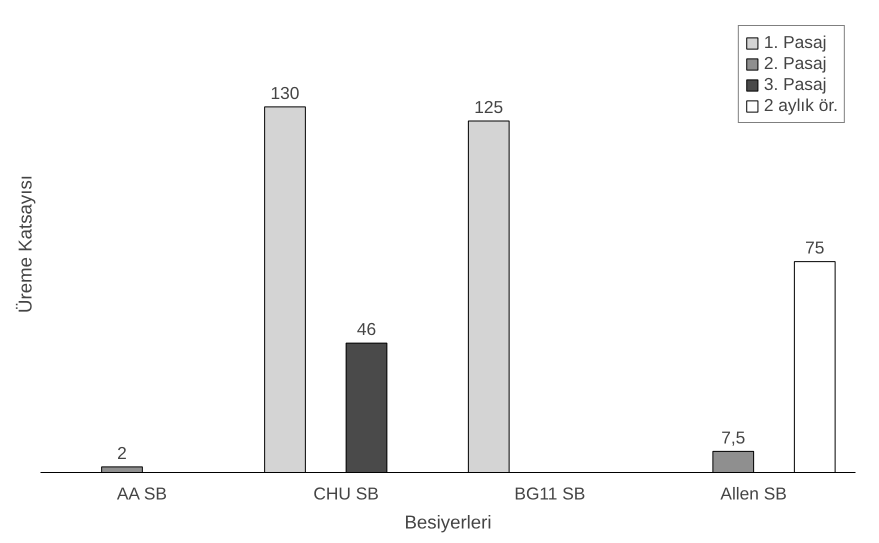  Describe the element at coordinates (285, 92) in the screenshot. I see `data-label: 130` at that location.